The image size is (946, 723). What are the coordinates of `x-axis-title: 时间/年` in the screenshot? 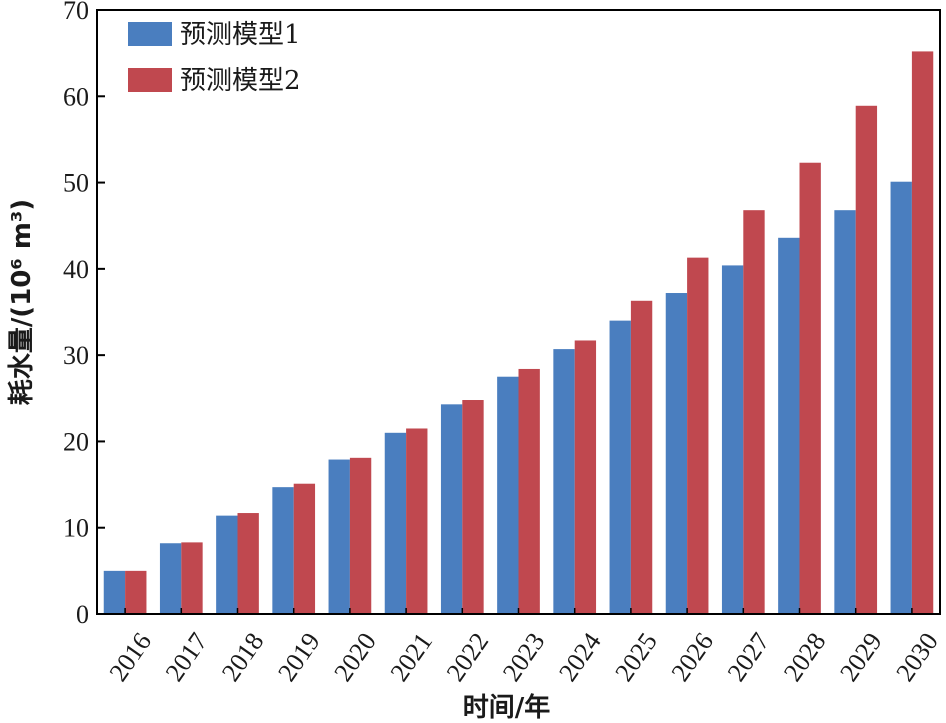 It's located at (507, 707).